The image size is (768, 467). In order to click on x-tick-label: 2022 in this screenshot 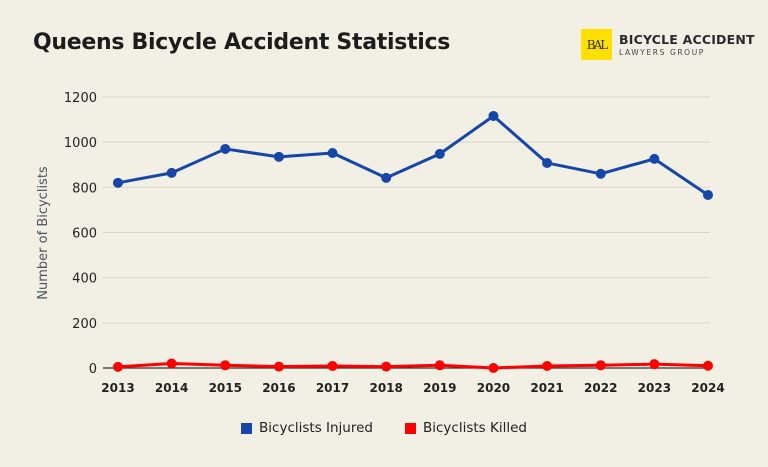, I will do `click(600, 388)`.